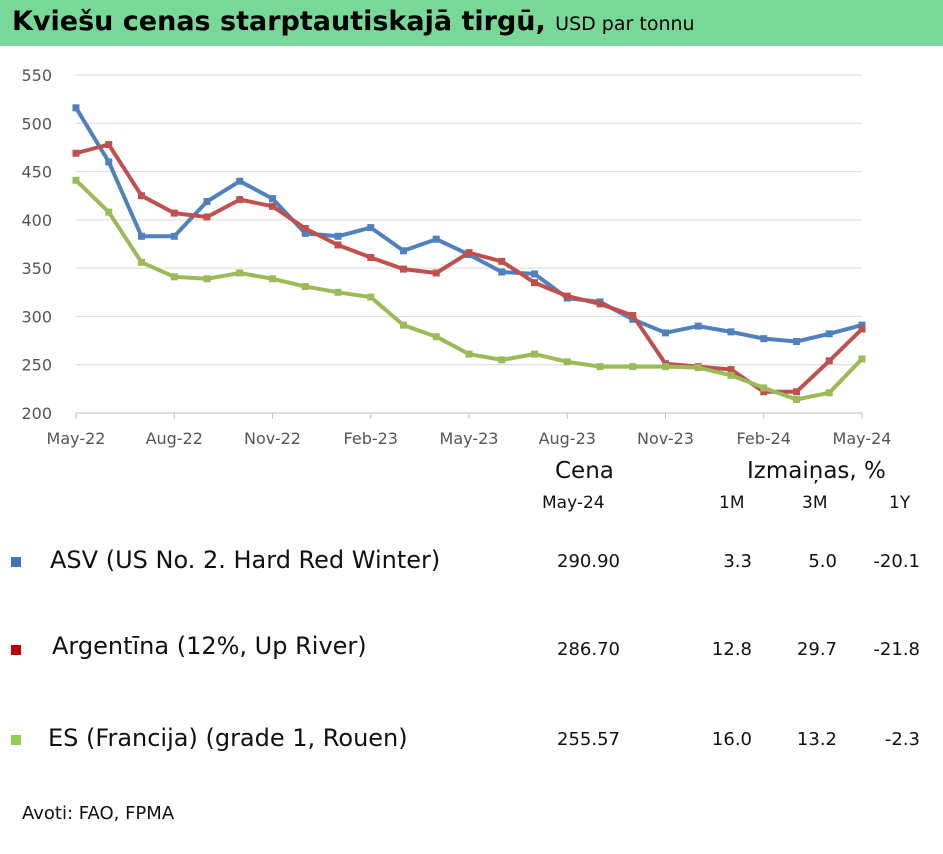  I want to click on y-tick-label-500: 500, so click(36, 123).